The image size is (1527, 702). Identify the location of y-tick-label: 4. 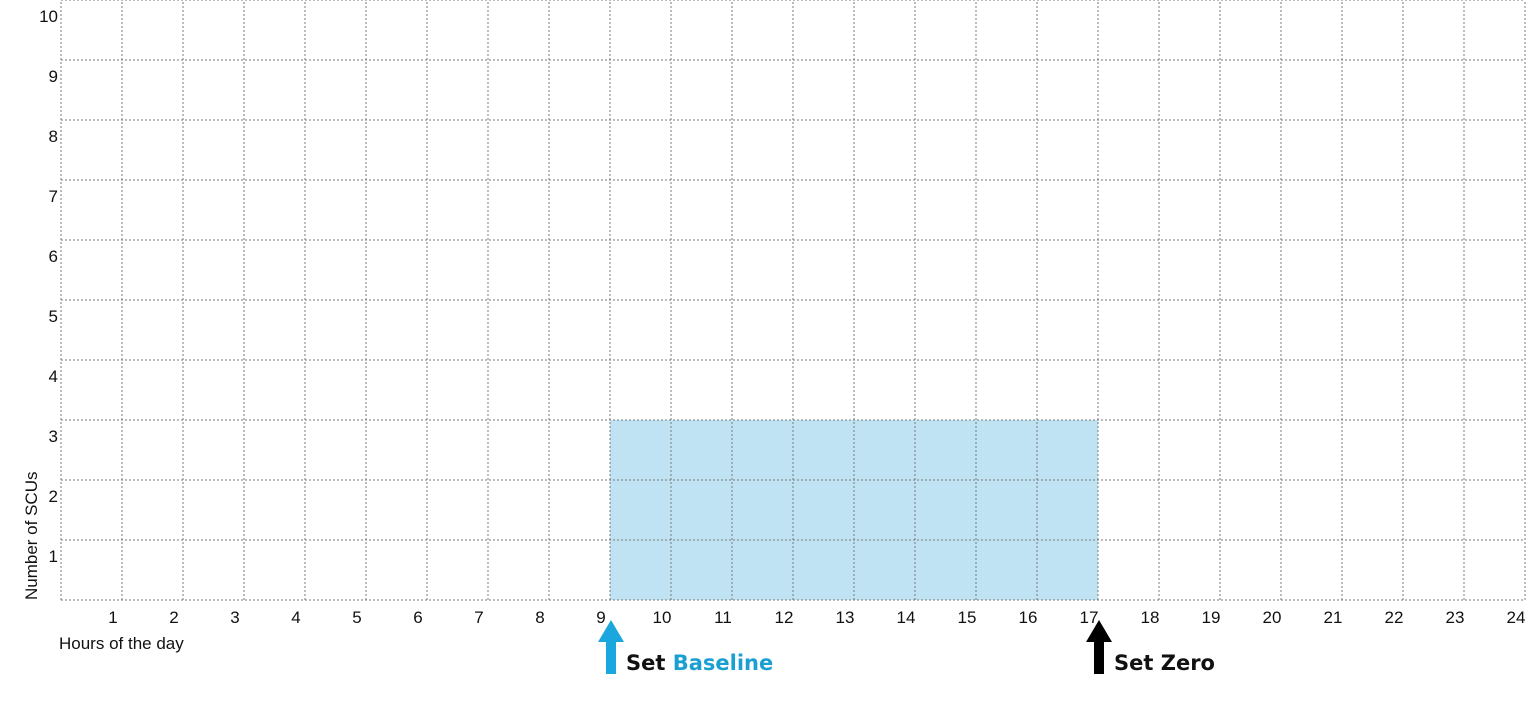
(53, 376).